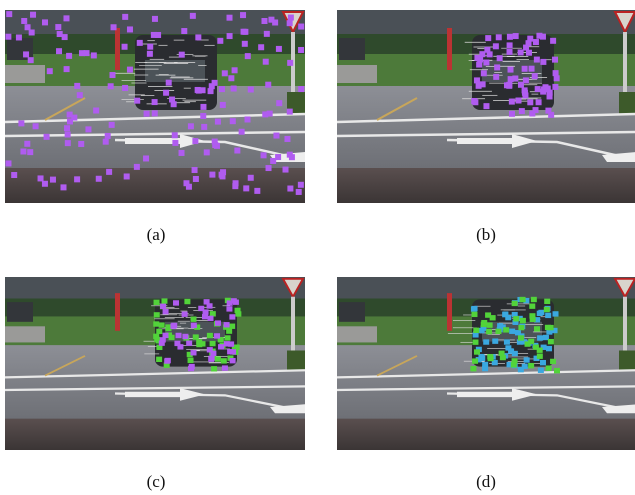  What do you see at coordinates (287, 409) in the screenshot?
I see `road-arrow` at bounding box center [287, 409].